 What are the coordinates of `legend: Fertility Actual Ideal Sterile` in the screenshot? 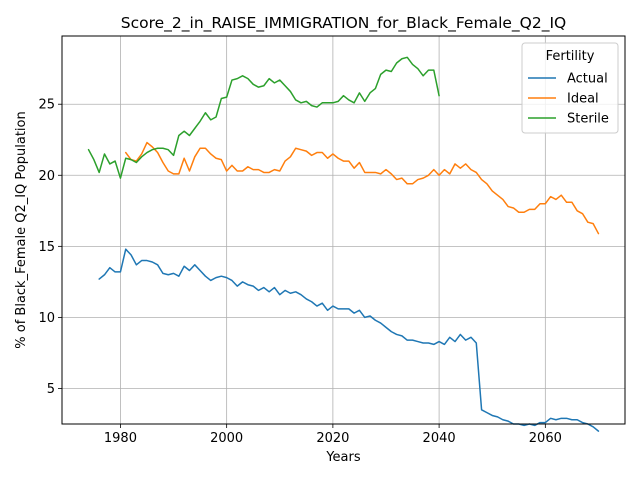 It's located at (570, 88).